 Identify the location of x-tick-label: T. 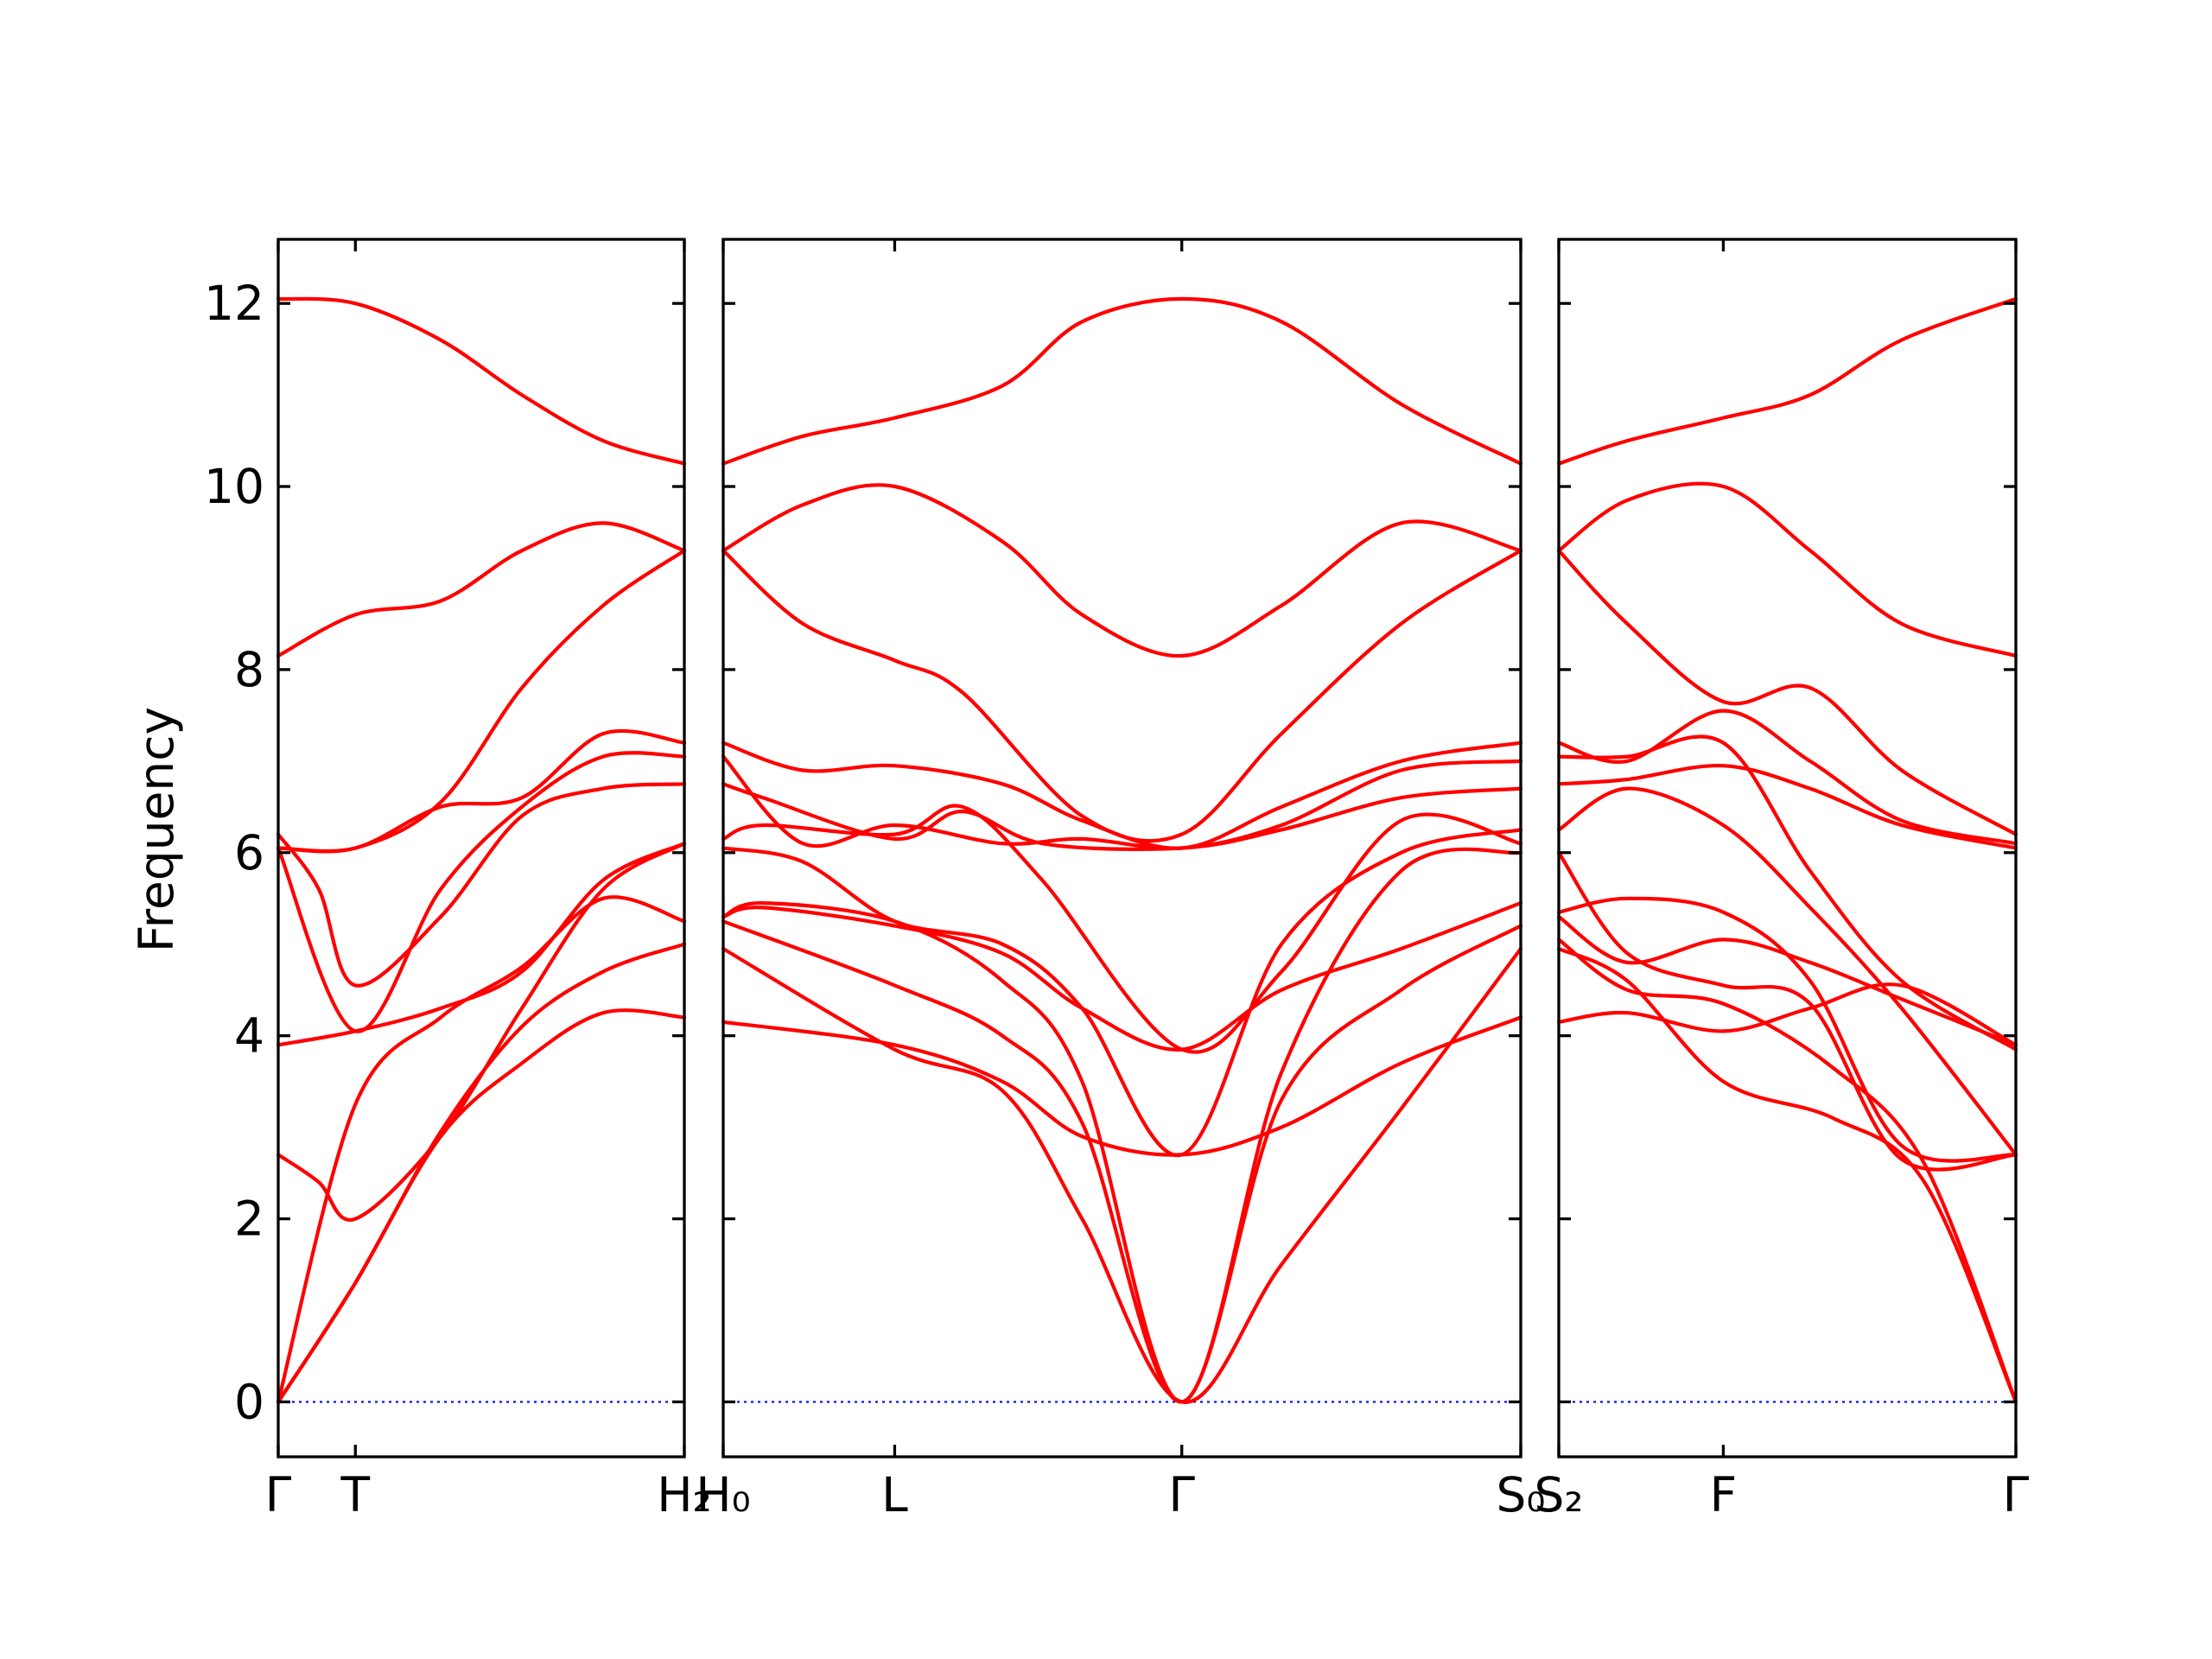
(355, 1494).